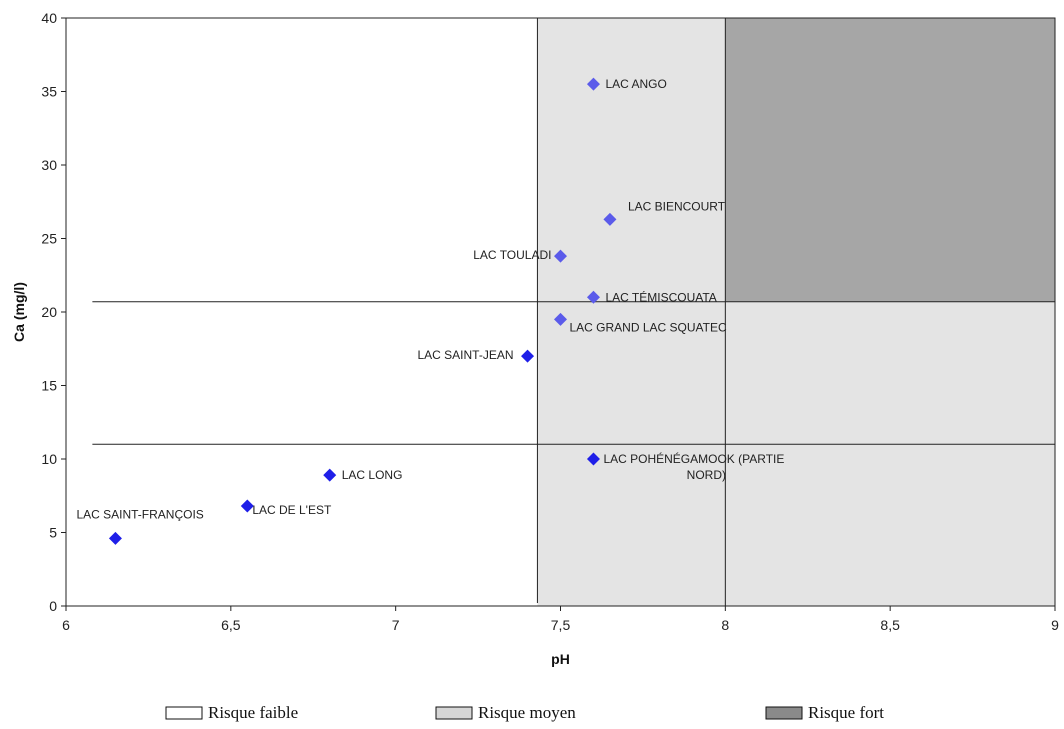 The image size is (1064, 729). Describe the element at coordinates (512, 255) in the screenshot. I see `data-point-label: LAC TOULADI` at that location.